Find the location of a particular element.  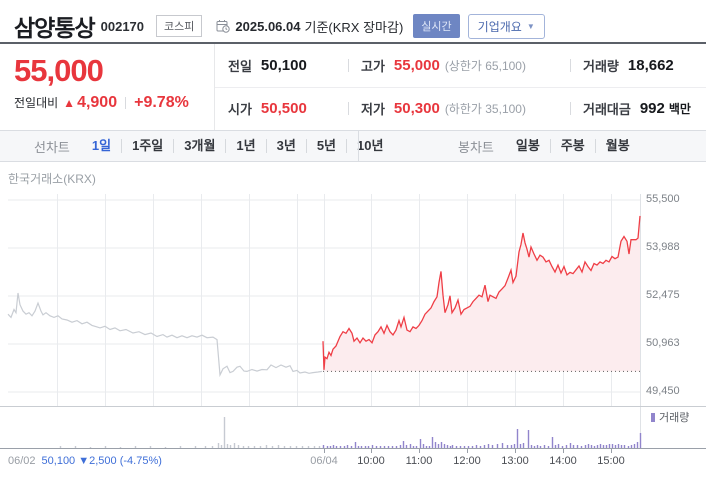

cell-prev-close: 전일 50,100 is located at coordinates (267, 65).